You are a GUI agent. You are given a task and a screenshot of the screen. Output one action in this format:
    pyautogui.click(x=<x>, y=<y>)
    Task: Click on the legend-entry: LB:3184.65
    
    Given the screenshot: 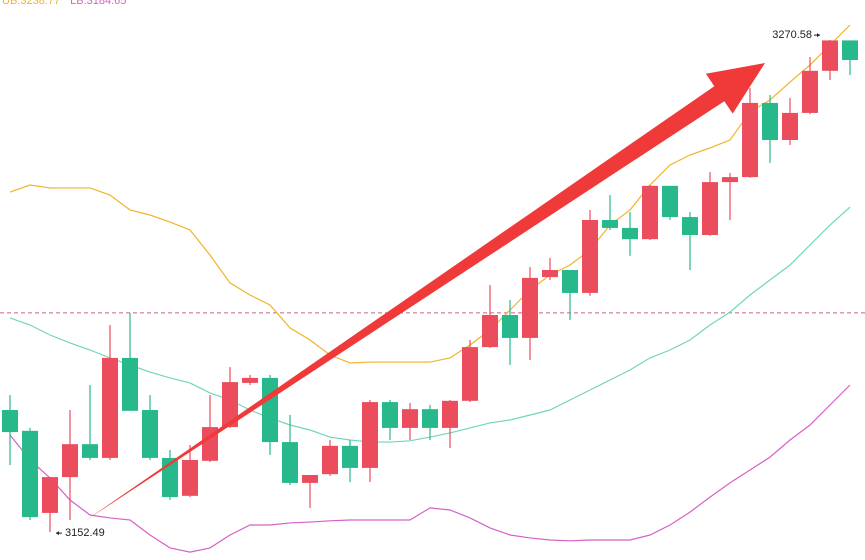 What is the action you would take?
    pyautogui.click(x=98, y=3)
    